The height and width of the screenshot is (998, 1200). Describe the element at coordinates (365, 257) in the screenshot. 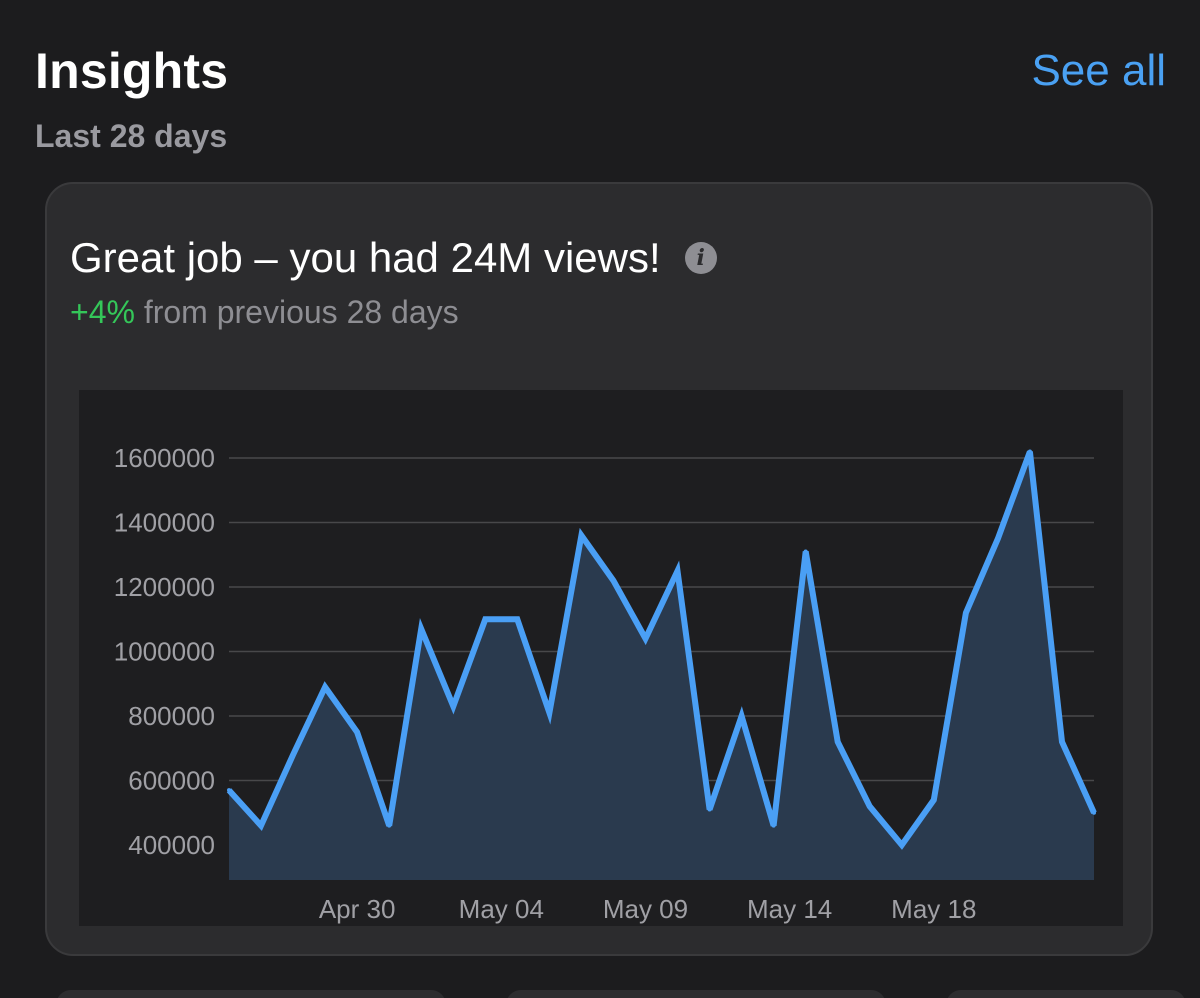

I see `card-title-text: Great job – you had 24M views!` at that location.